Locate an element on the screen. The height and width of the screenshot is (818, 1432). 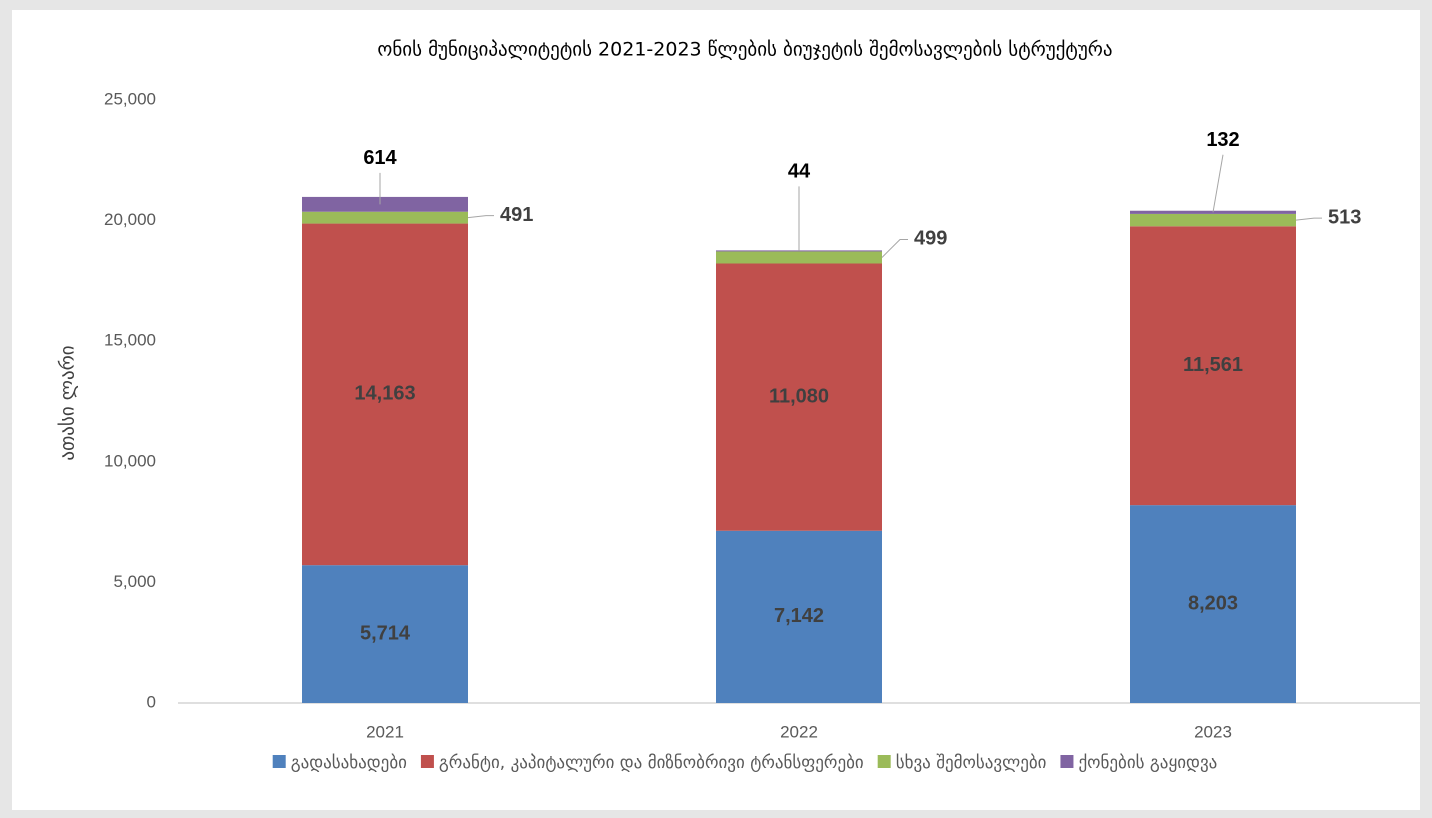
data-label: 14,163 is located at coordinates (384, 394).